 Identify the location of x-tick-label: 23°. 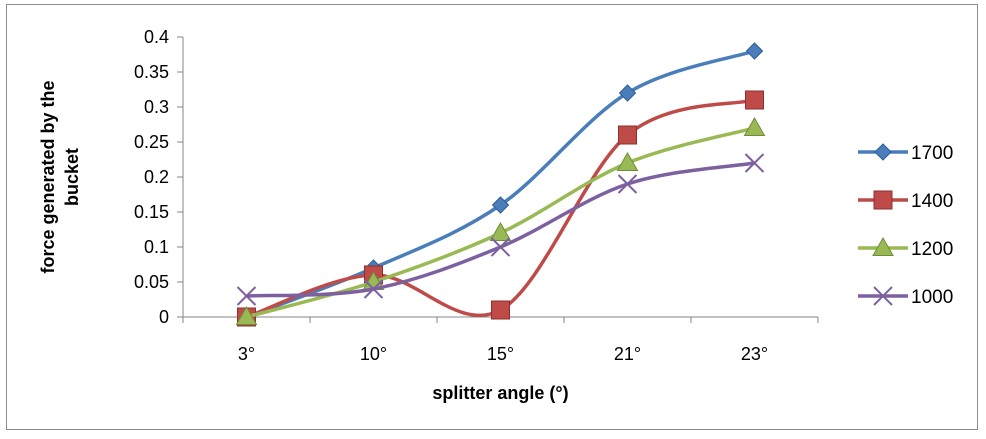
(754, 354).